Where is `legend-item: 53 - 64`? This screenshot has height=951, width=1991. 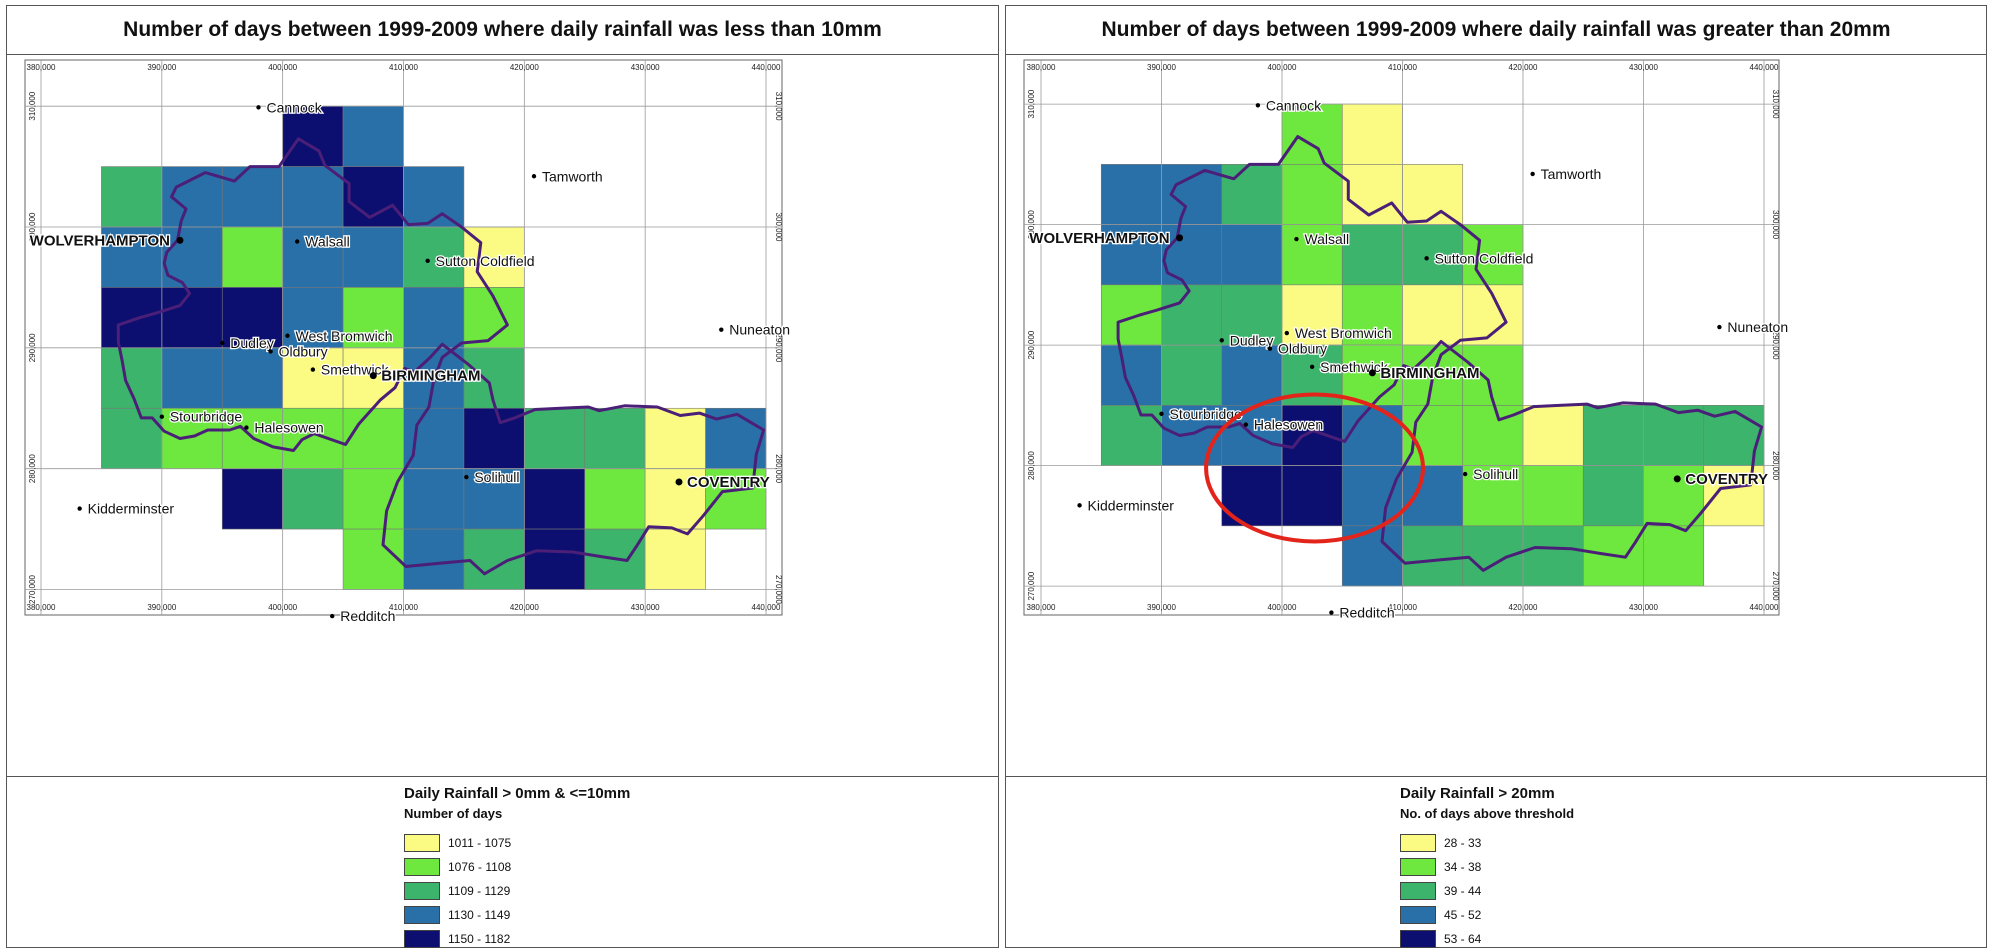 legend-item: 53 - 64 is located at coordinates (1487, 939).